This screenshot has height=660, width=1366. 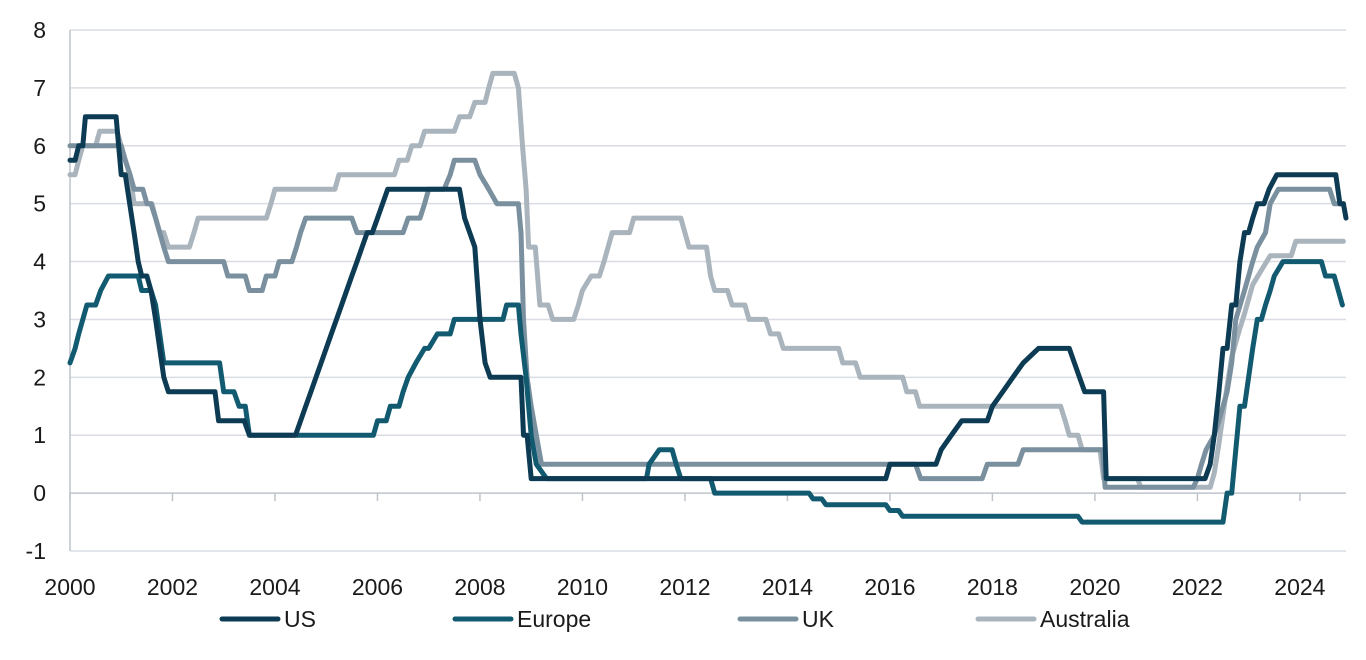 I want to click on x-tick-label: 2022, so click(x=1197, y=587).